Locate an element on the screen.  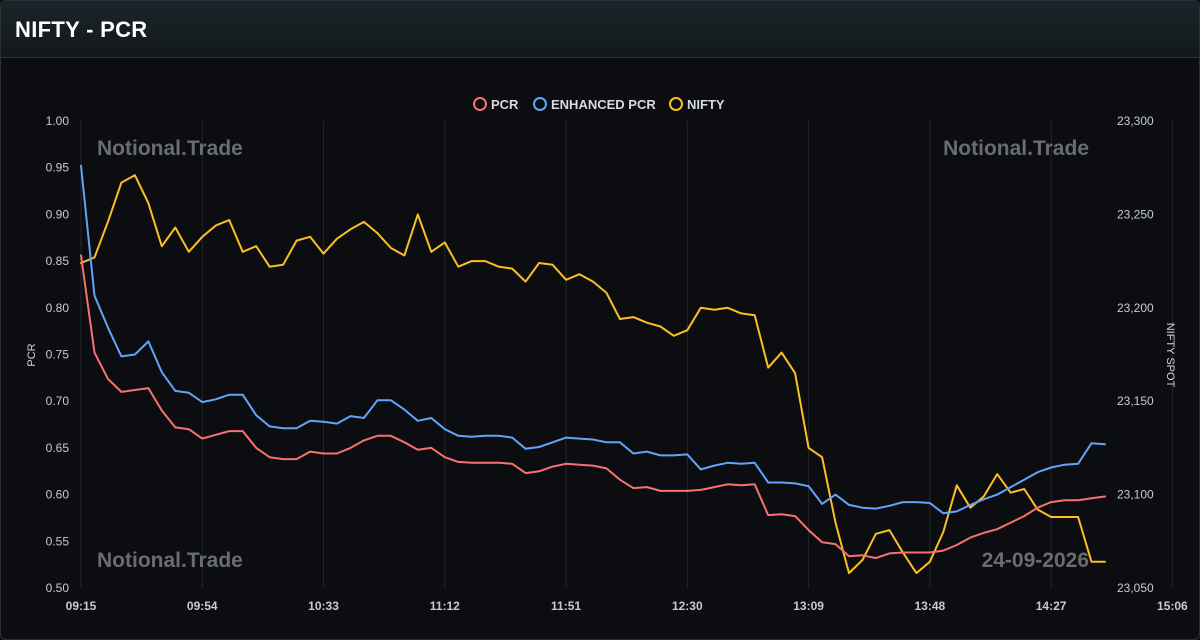
y-right-tick-label: 23,250 is located at coordinates (1135, 214).